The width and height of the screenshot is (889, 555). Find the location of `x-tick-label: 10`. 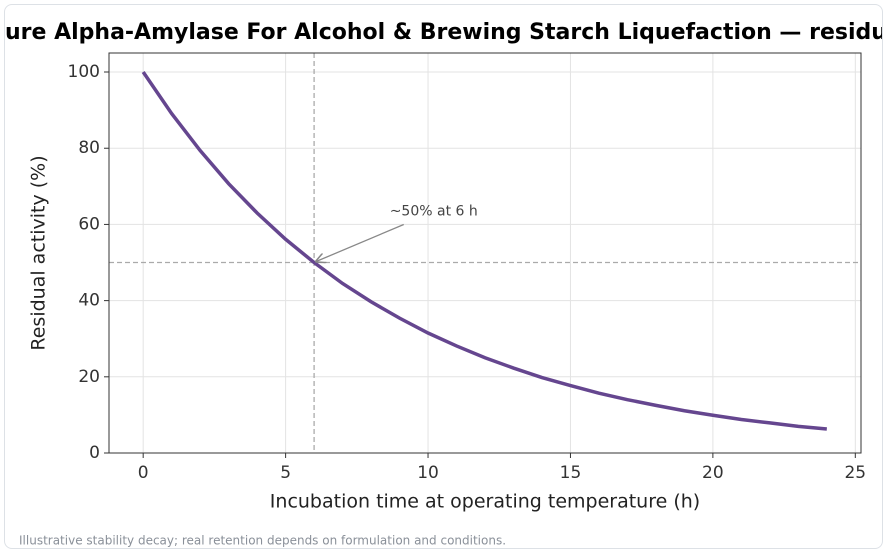

x-tick-label: 10 is located at coordinates (428, 473).